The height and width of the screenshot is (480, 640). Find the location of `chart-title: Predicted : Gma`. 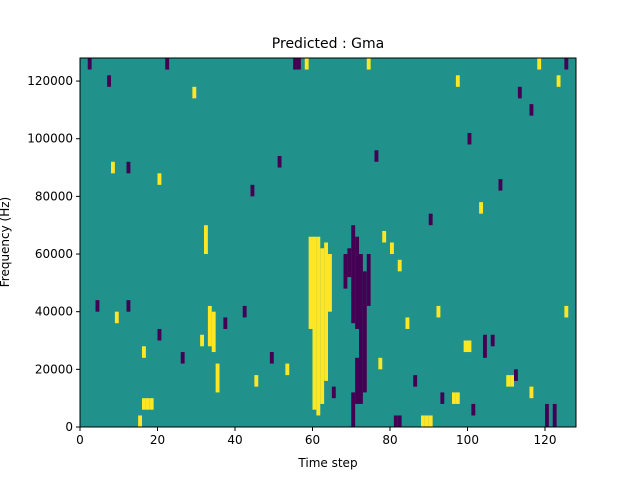

chart-title: Predicted : Gma is located at coordinates (328, 44).